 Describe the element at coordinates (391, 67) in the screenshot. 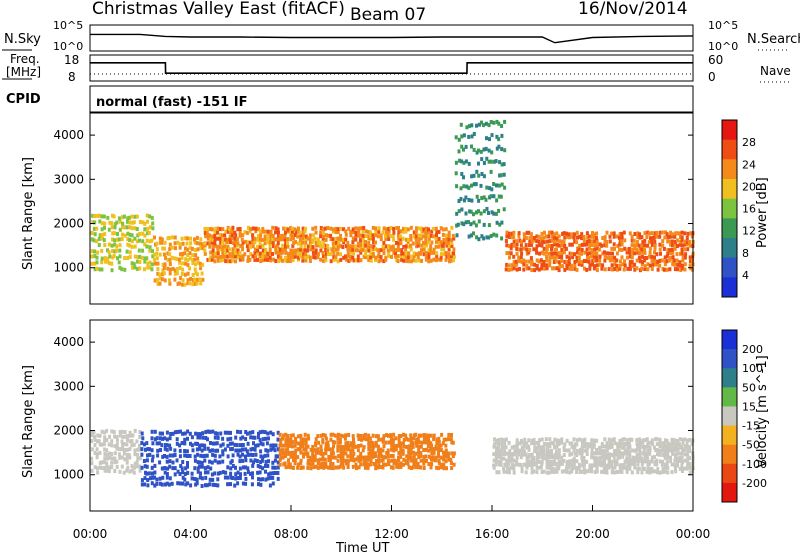

I see `freq-series-line` at that location.